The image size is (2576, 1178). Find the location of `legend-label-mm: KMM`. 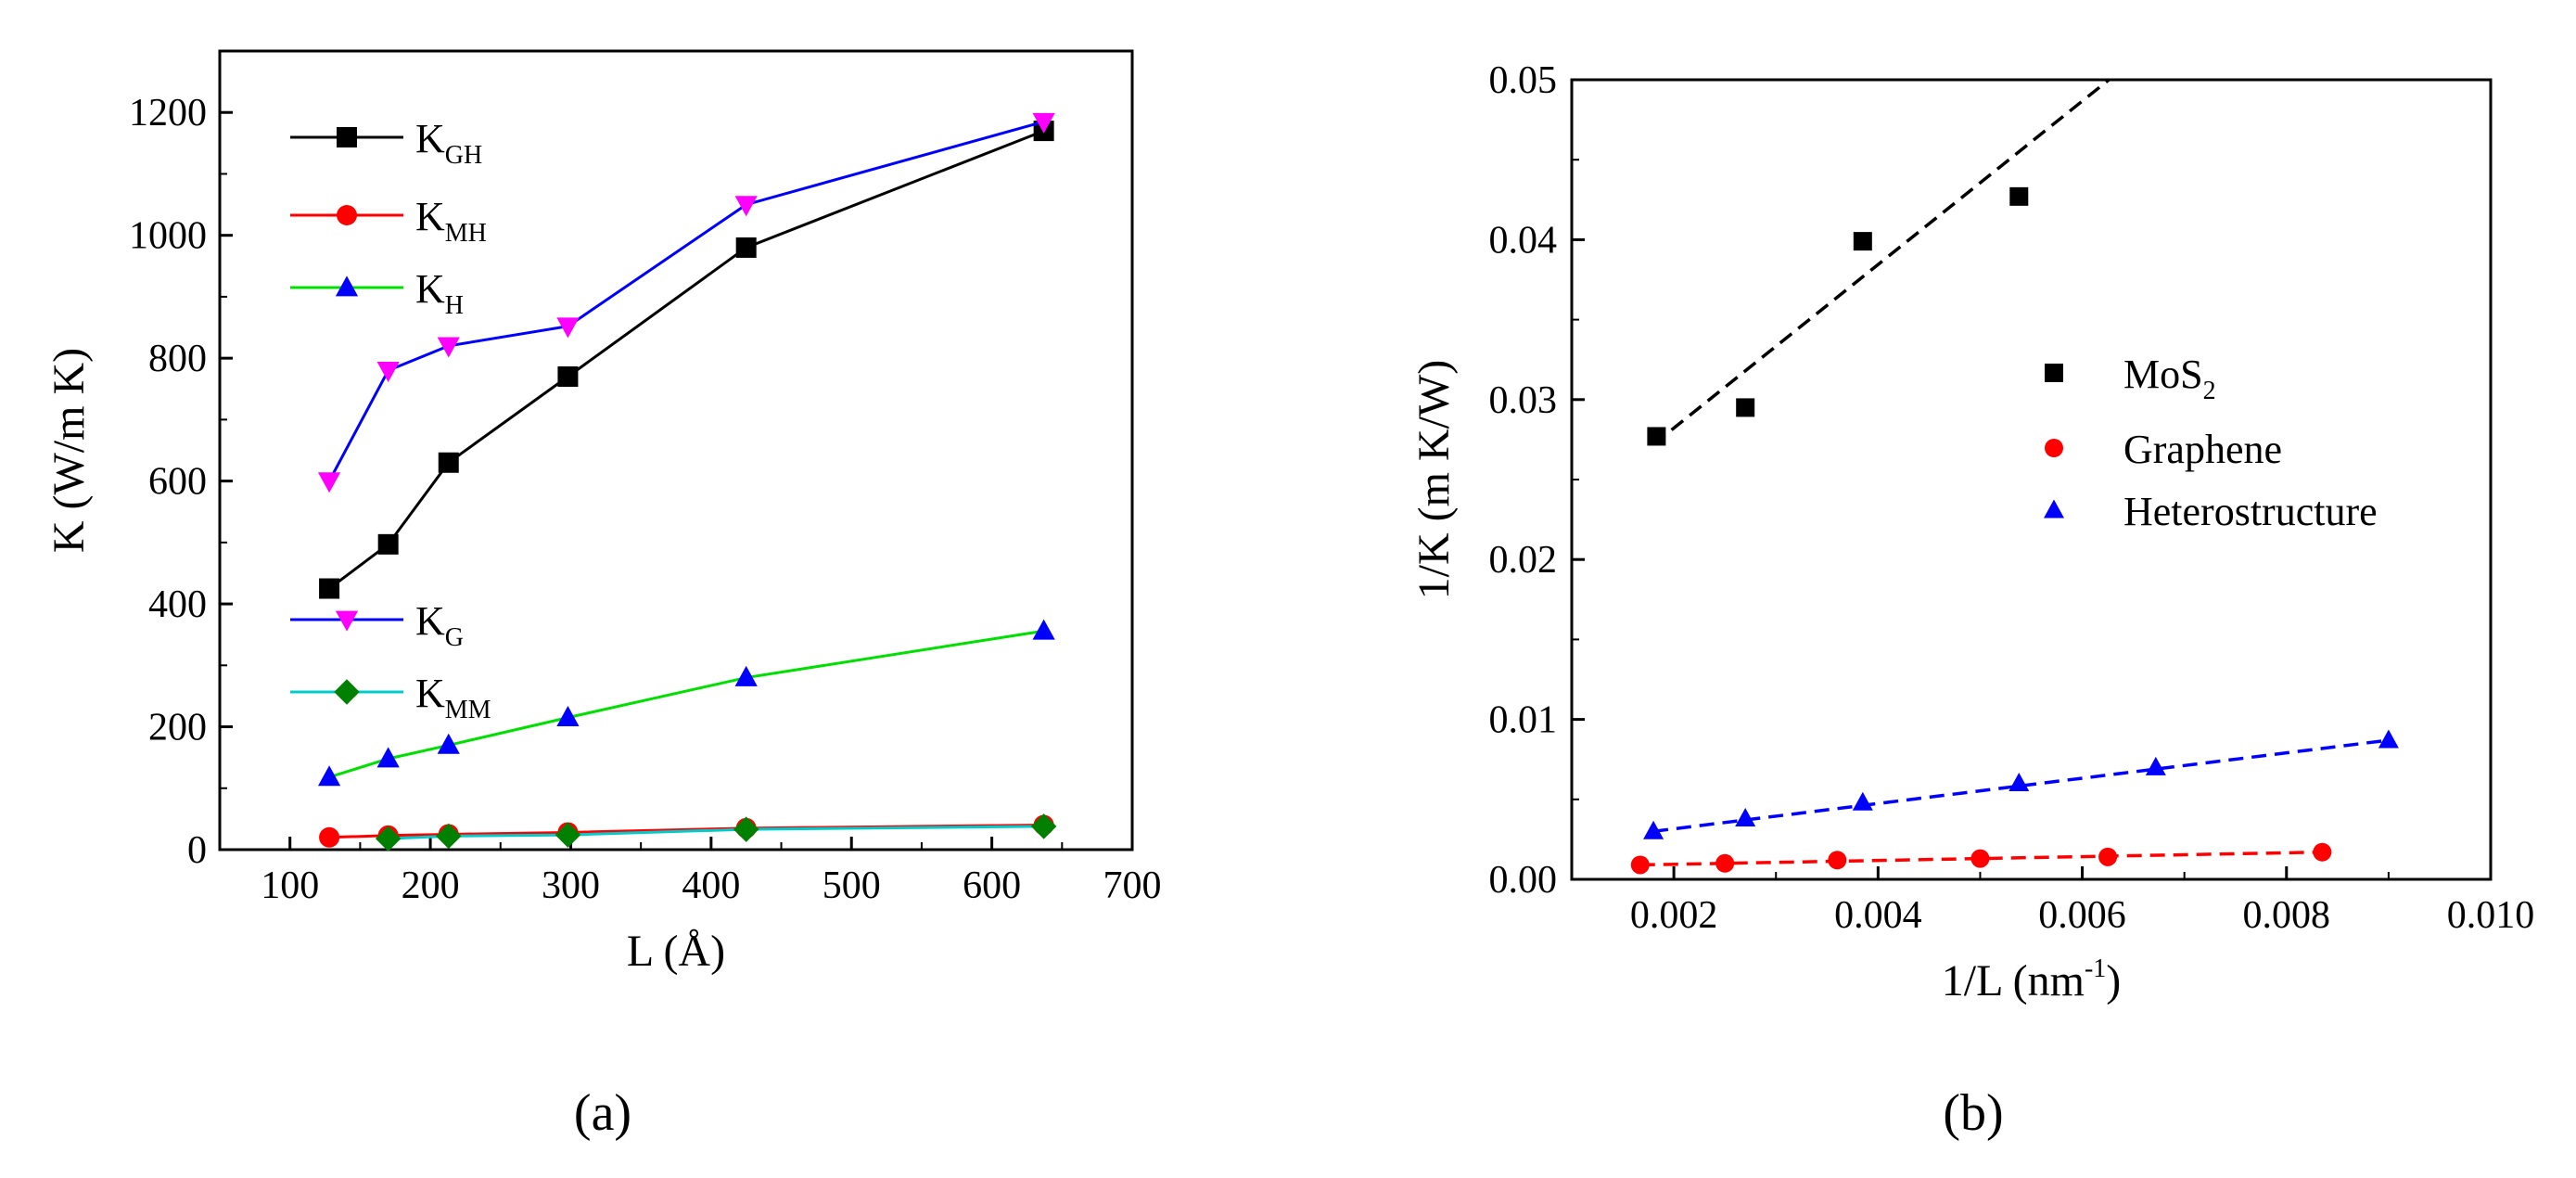

legend-label-mm: KMM is located at coordinates (453, 697).